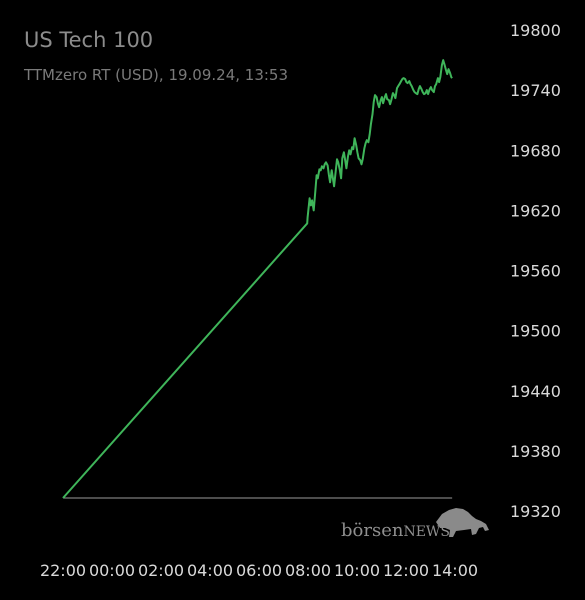 The image size is (585, 600). What do you see at coordinates (395, 530) in the screenshot?
I see `watermark-text: börsenNEWS` at bounding box center [395, 530].